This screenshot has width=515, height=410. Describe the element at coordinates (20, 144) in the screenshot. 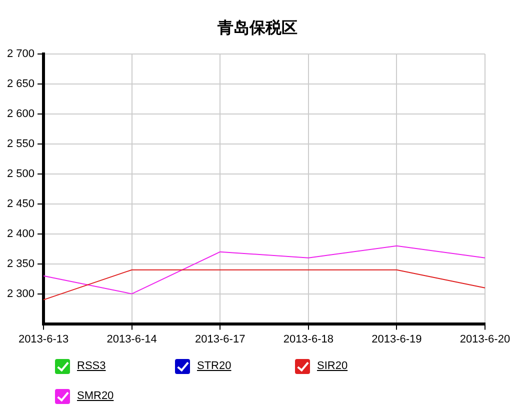

I see `y-tick-label: 2 550` at that location.